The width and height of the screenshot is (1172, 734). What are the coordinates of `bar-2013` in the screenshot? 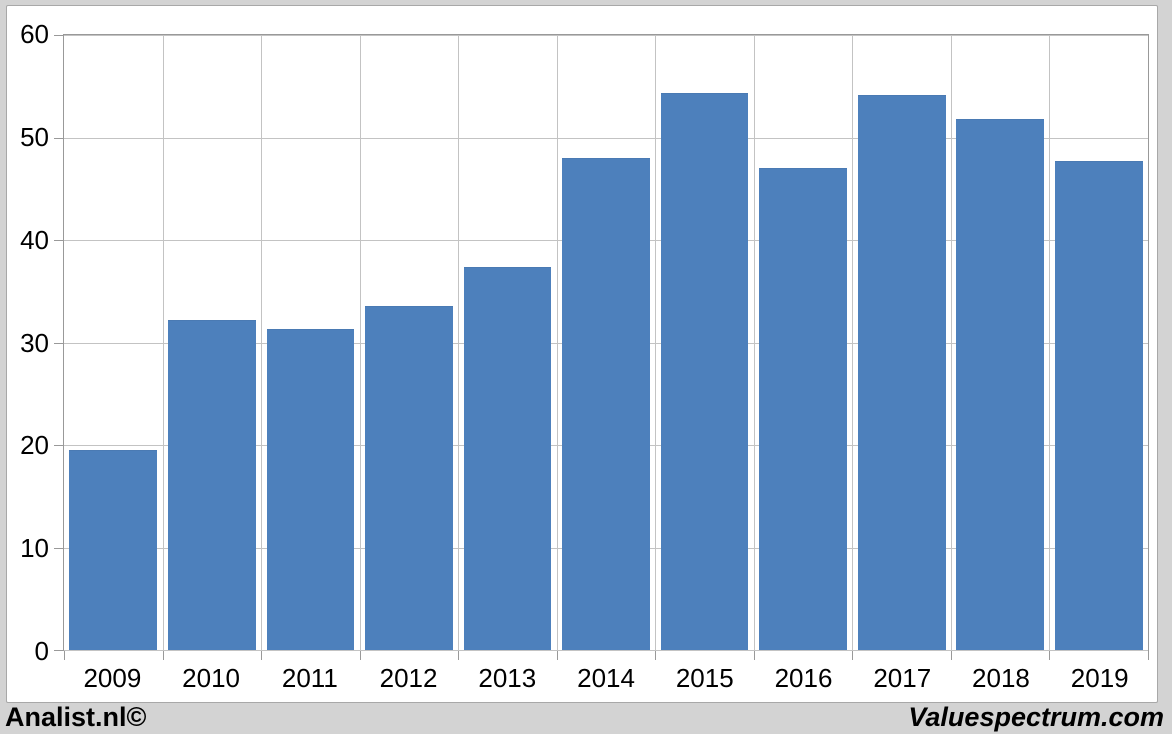 It's located at (507, 458).